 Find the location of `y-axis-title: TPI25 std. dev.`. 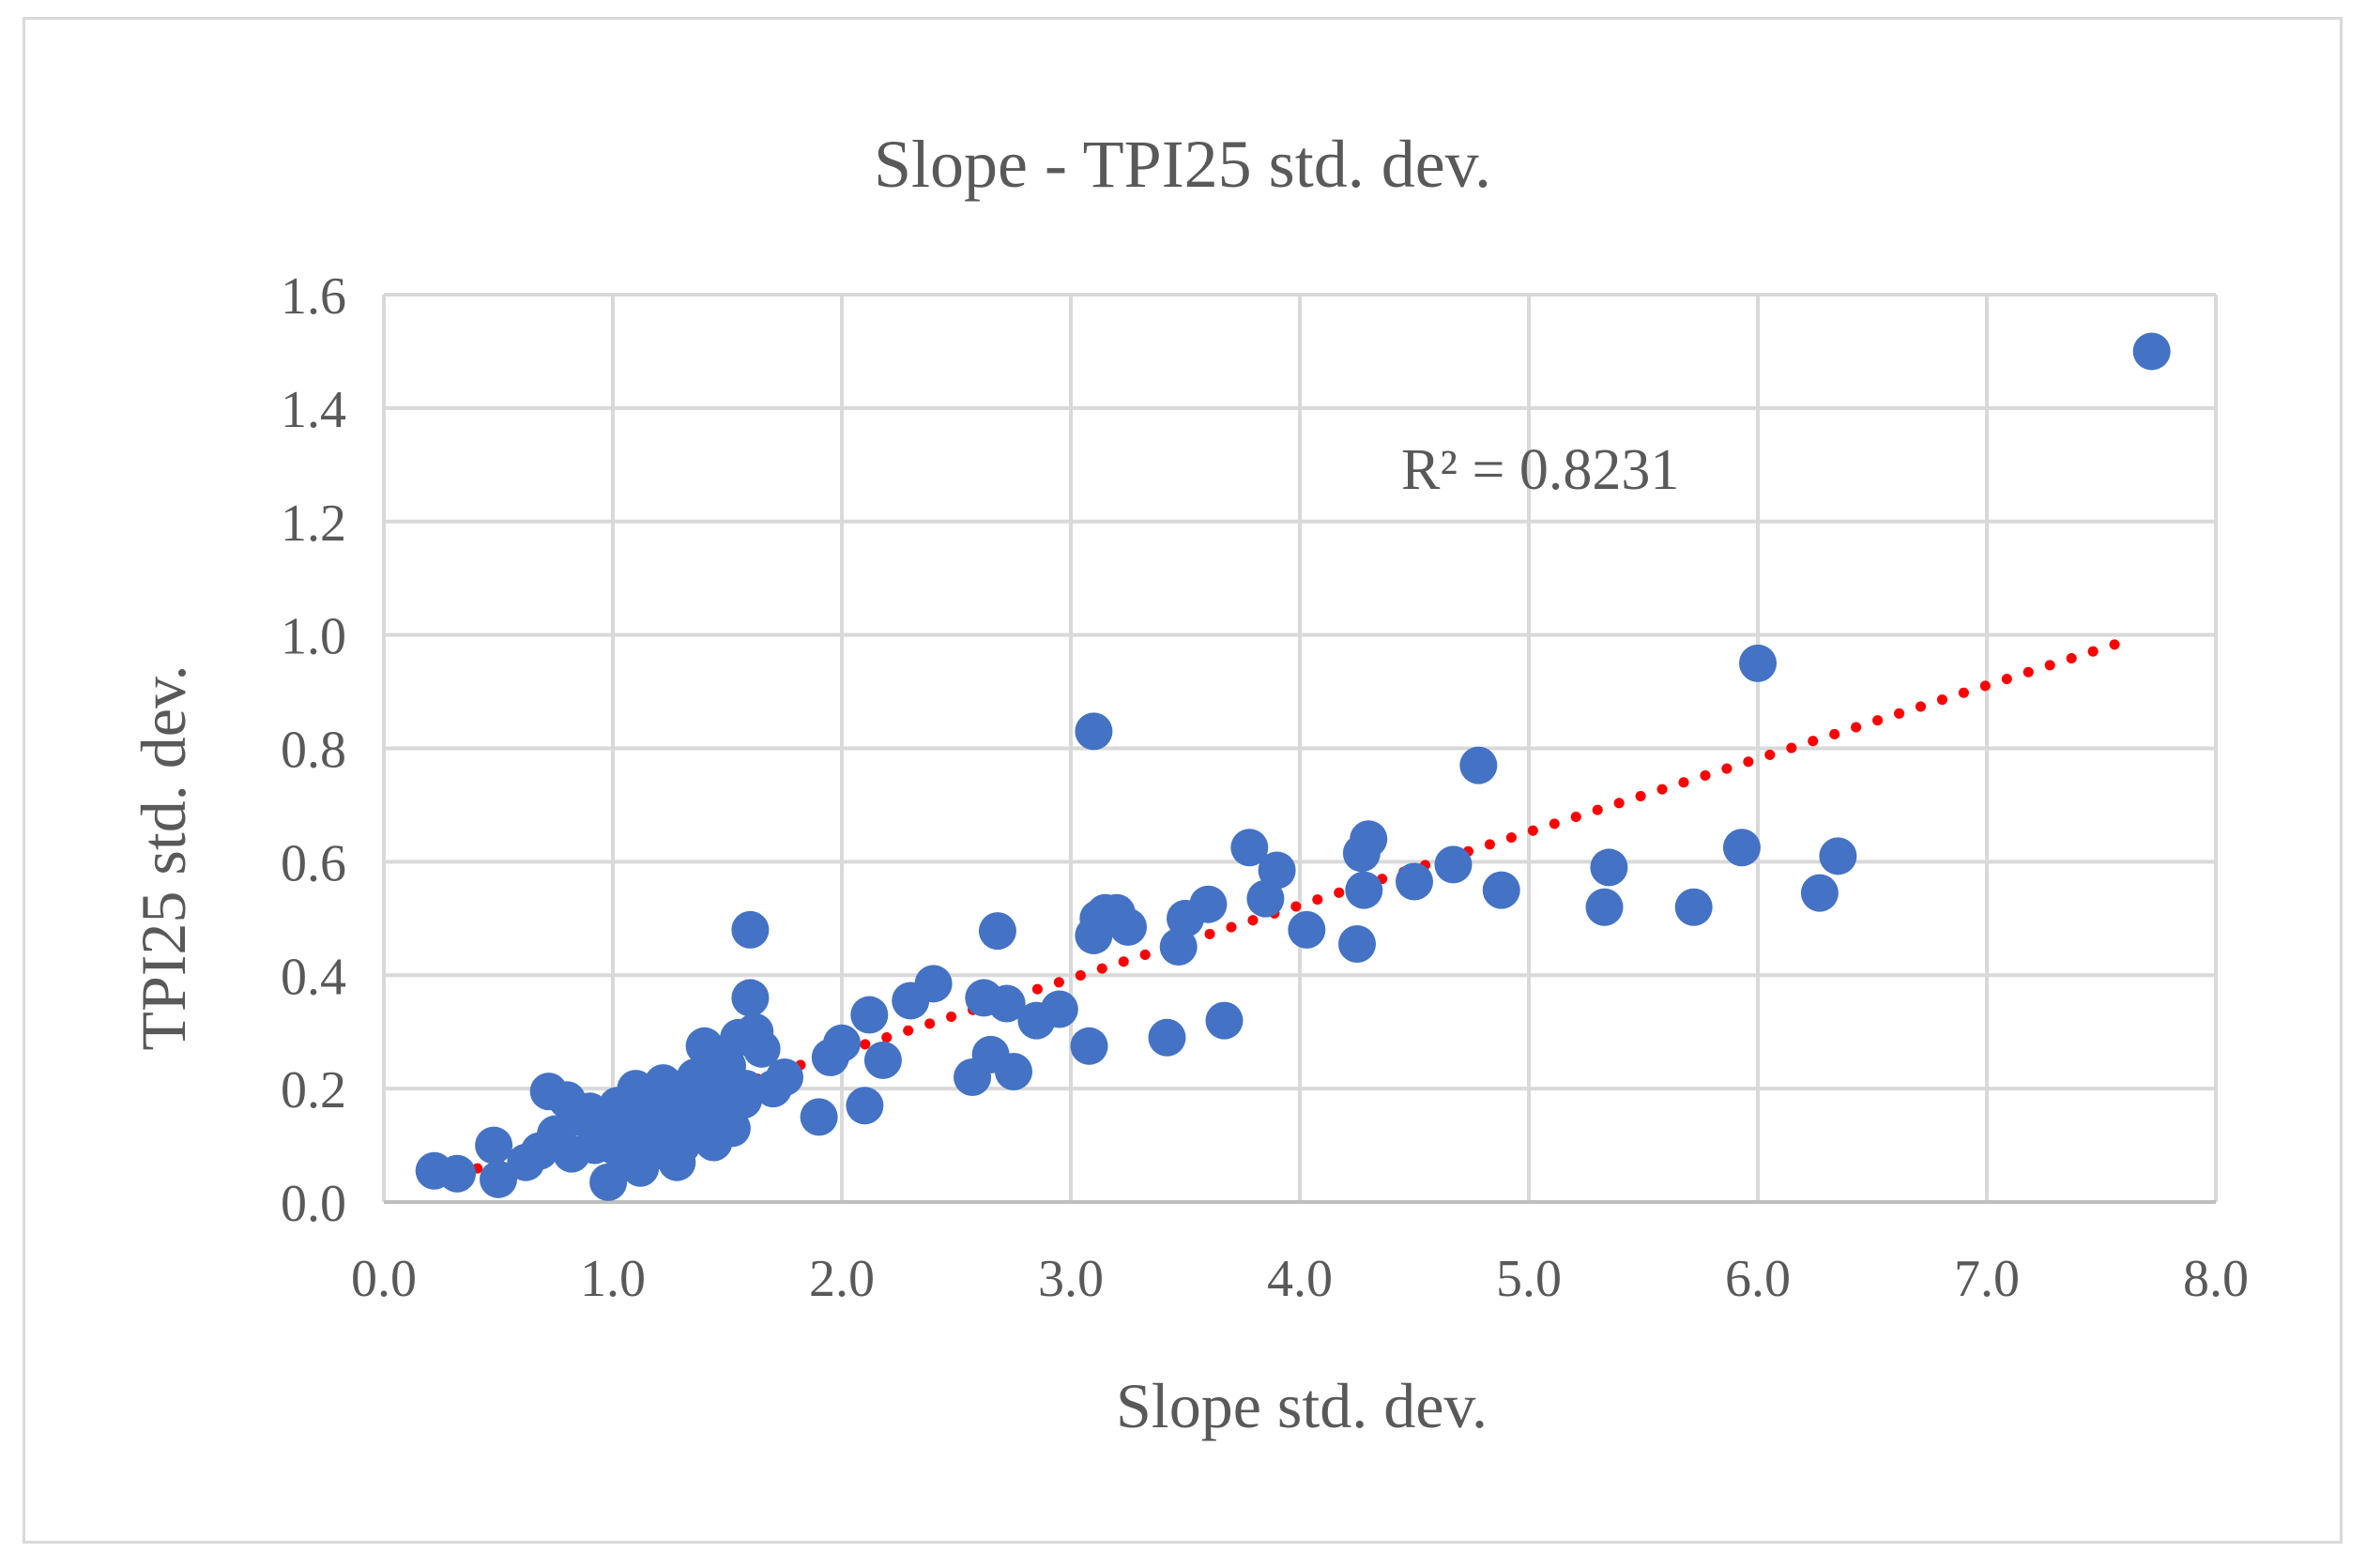

y-axis-title: TPI25 std. dev. is located at coordinates (163, 857).